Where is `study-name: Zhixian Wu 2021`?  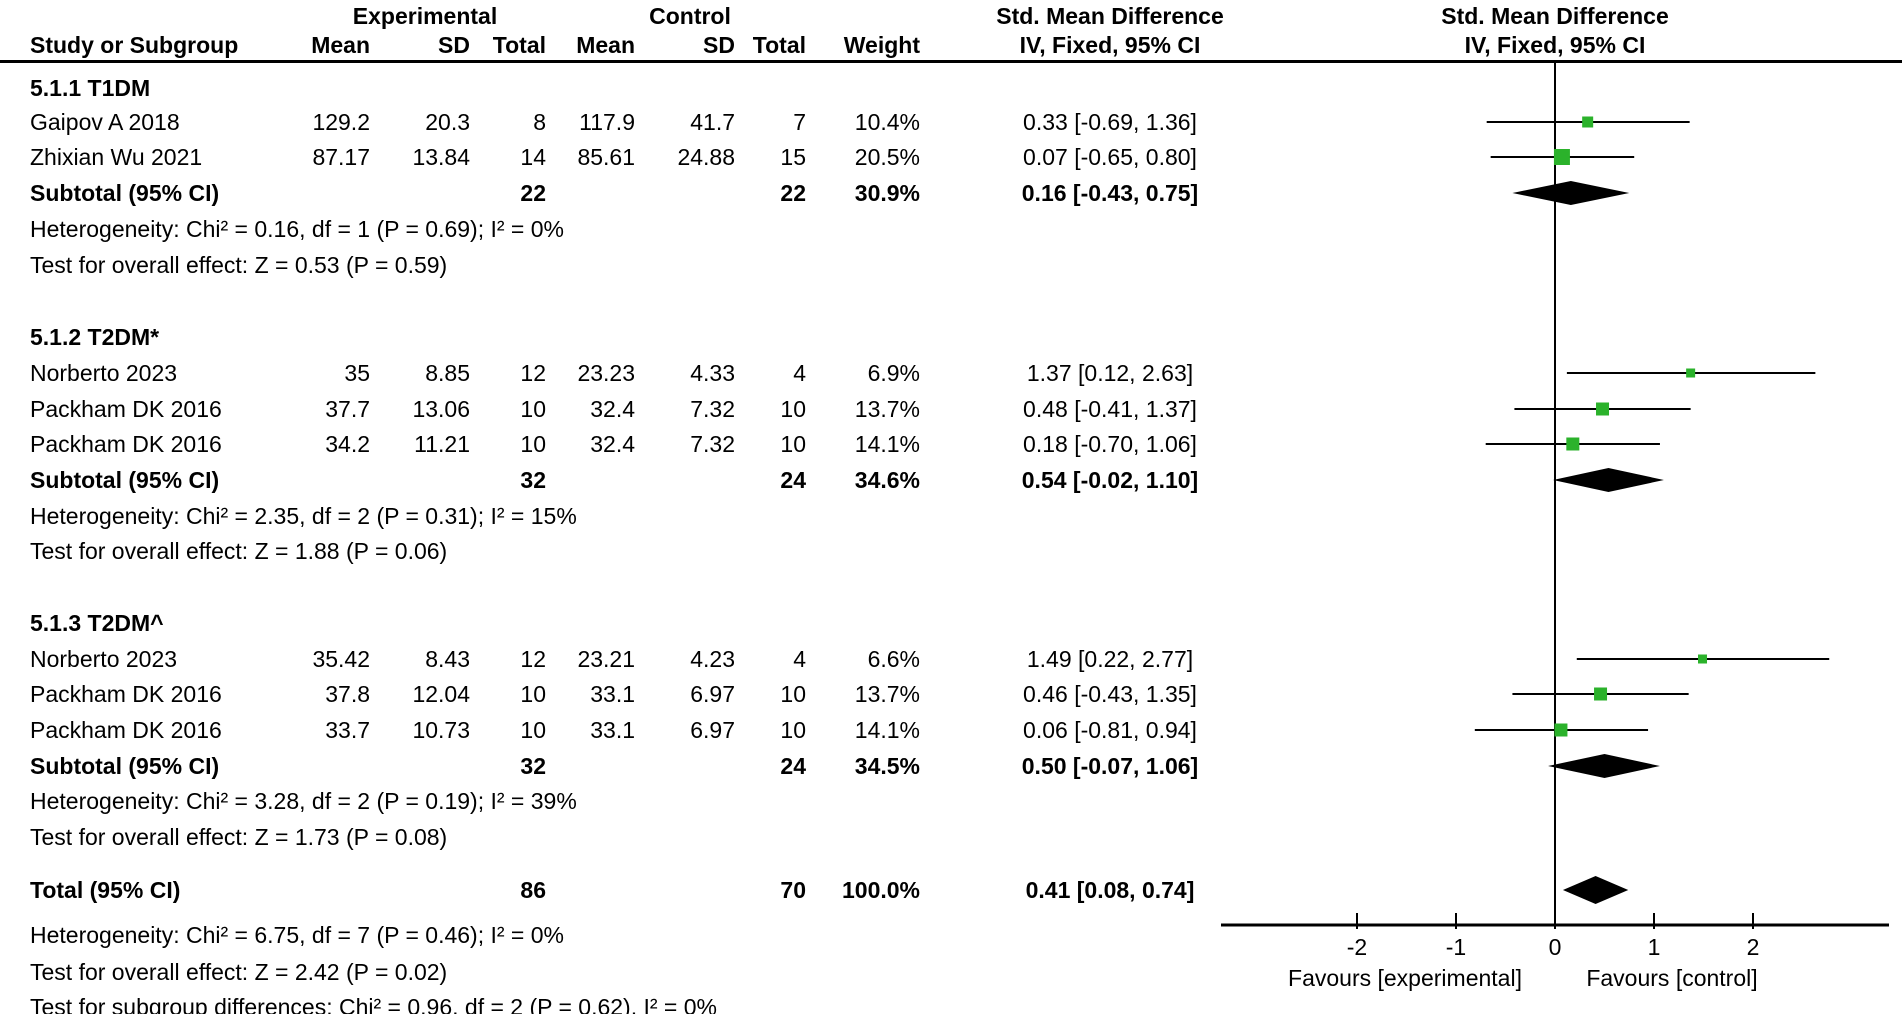 study-name: Zhixian Wu 2021 is located at coordinates (116, 157).